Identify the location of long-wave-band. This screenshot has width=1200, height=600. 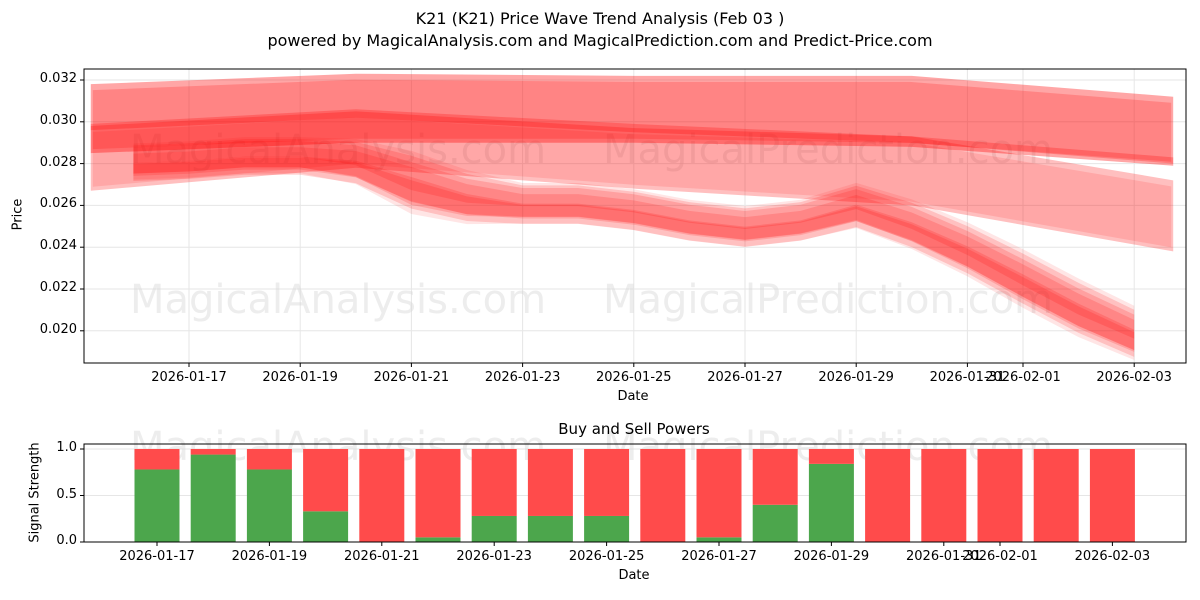
(632, 120).